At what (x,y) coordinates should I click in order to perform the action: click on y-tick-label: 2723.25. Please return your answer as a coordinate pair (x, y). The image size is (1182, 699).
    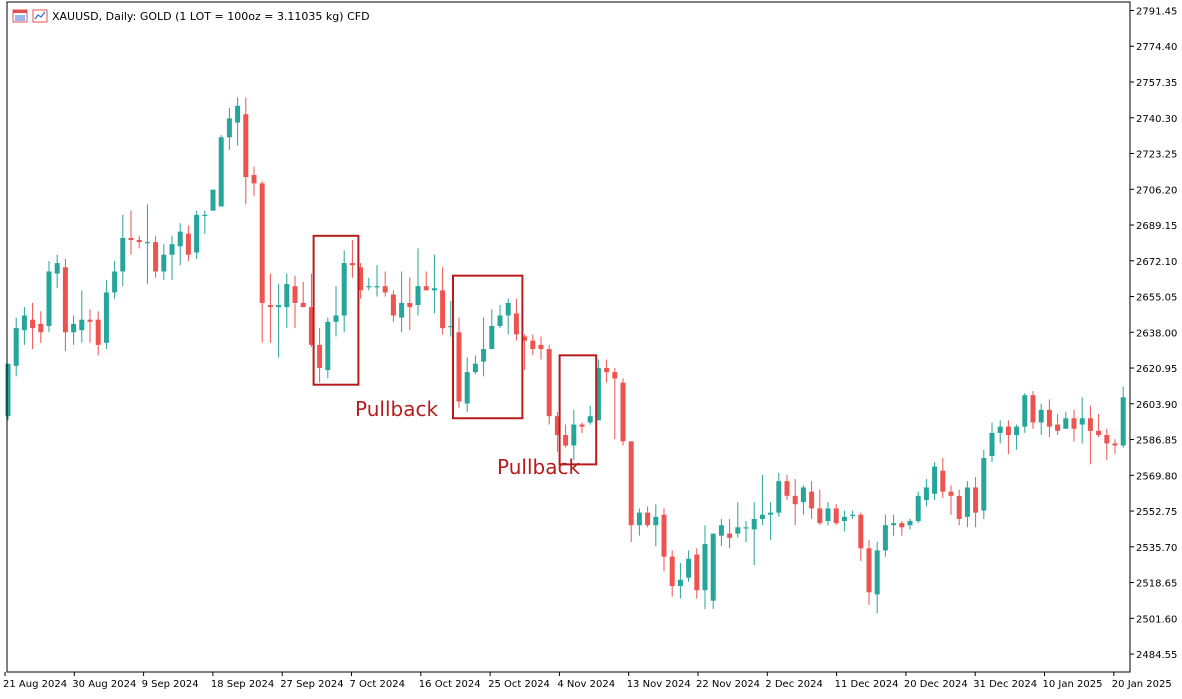
    Looking at the image, I should click on (1156, 155).